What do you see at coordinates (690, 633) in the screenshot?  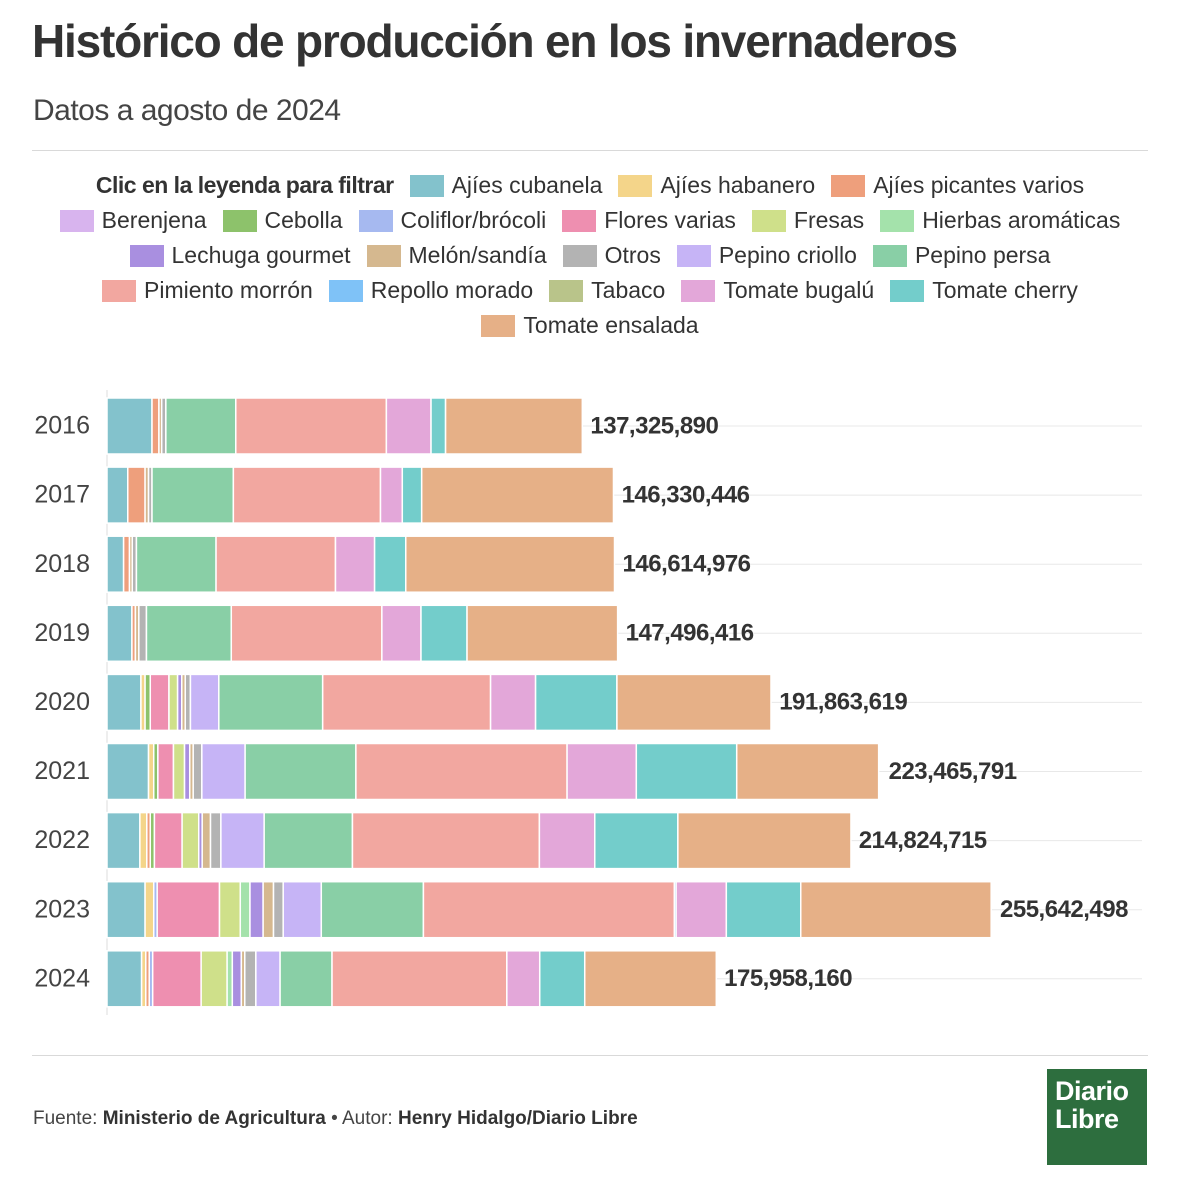 I see `total-label: 147,496,416` at bounding box center [690, 633].